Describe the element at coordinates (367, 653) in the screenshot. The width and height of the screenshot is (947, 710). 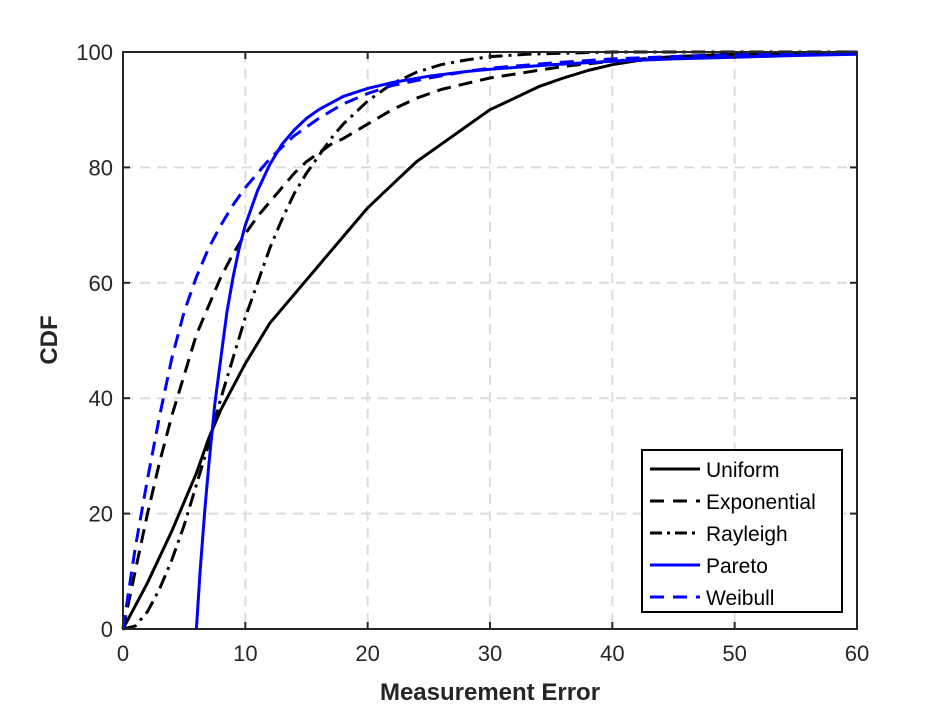
I see `x-tick-label: 20` at that location.